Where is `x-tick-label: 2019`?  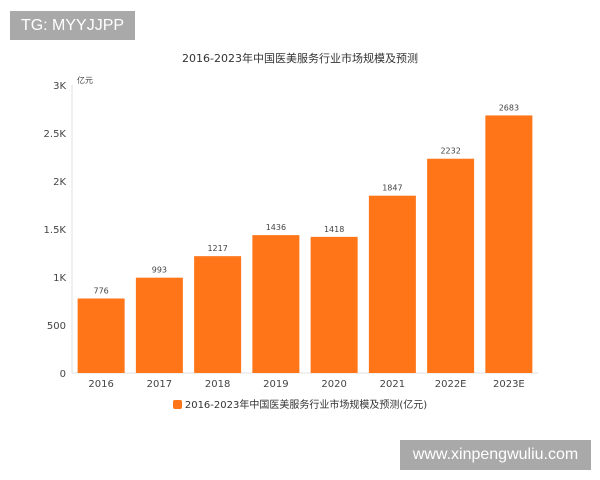
x-tick-label: 2019 is located at coordinates (275, 384).